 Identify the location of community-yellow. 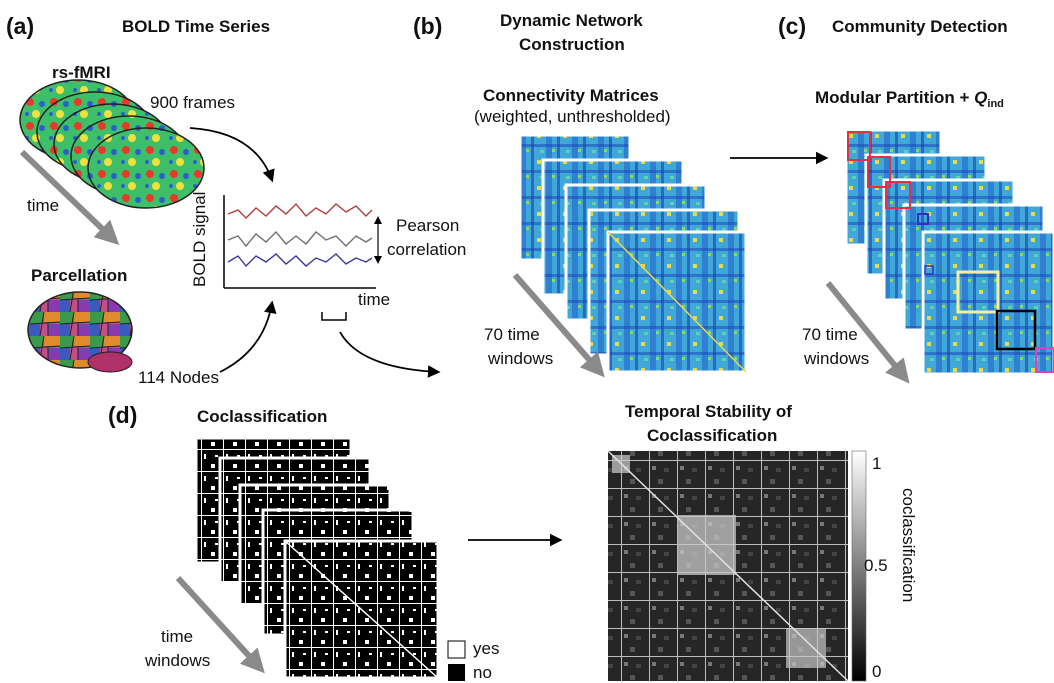
(978, 292).